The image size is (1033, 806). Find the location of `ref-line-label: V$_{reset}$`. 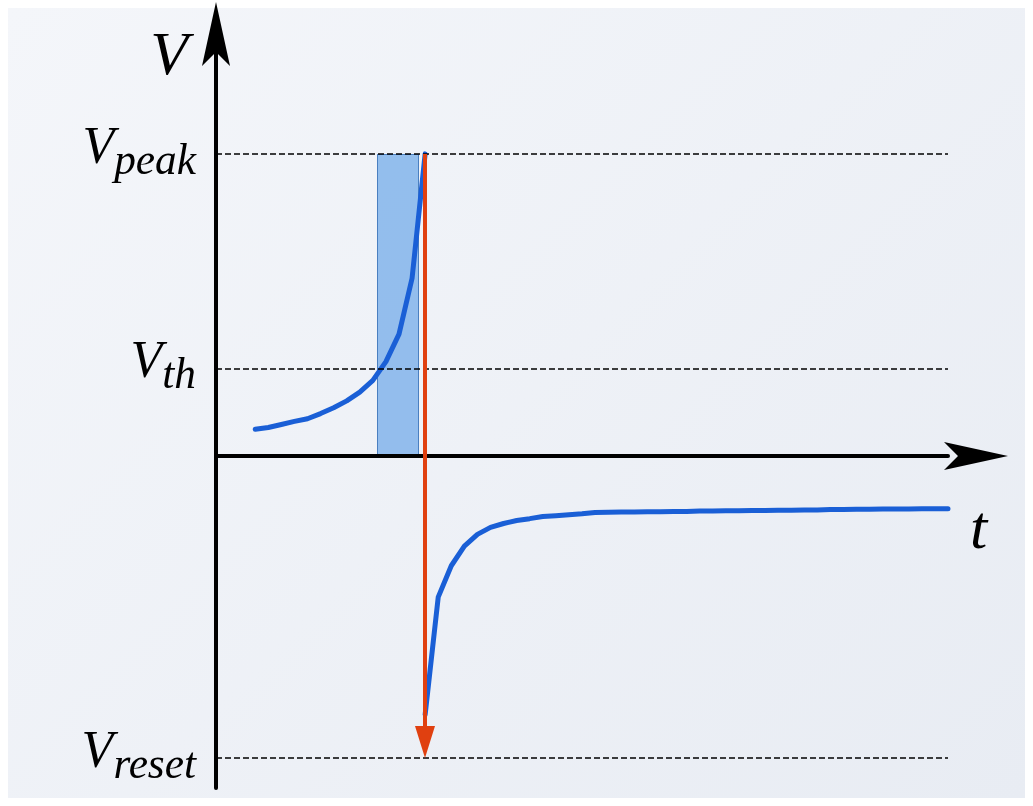

ref-line-label: V$_{reset}$ is located at coordinates (138, 754).